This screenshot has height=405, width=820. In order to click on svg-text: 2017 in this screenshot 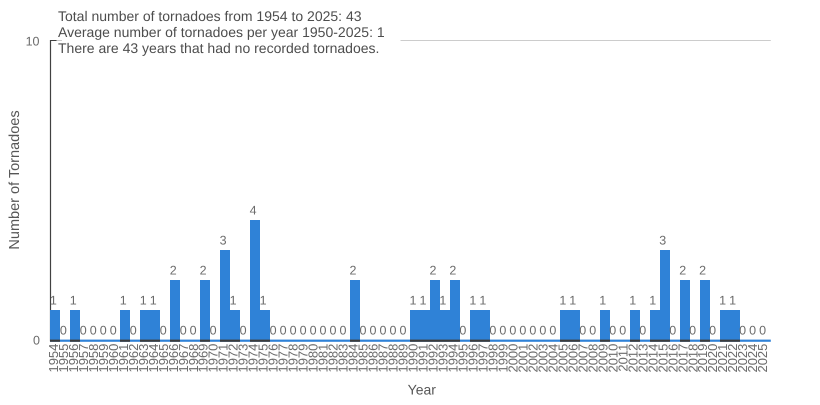, I will do `click(682, 358)`.